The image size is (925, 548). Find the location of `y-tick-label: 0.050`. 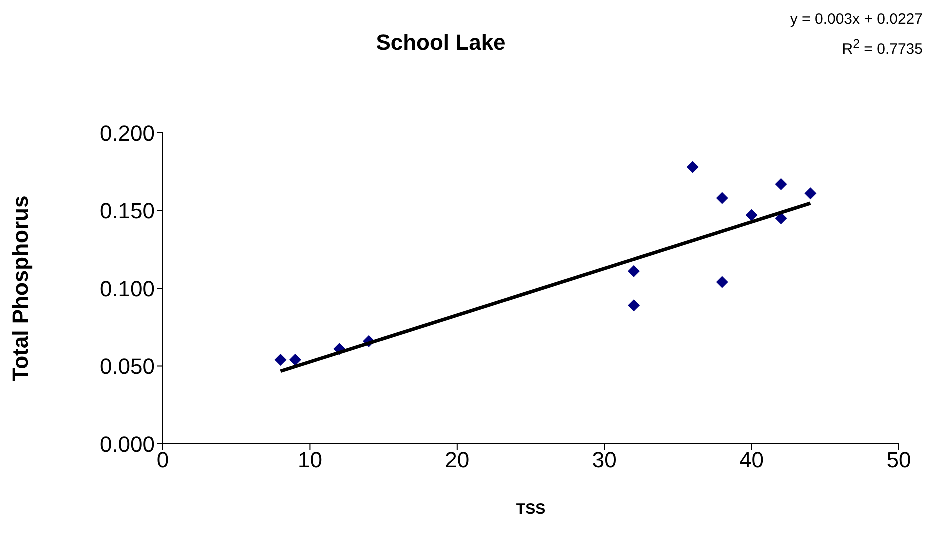

y-tick-label: 0.050 is located at coordinates (127, 367).